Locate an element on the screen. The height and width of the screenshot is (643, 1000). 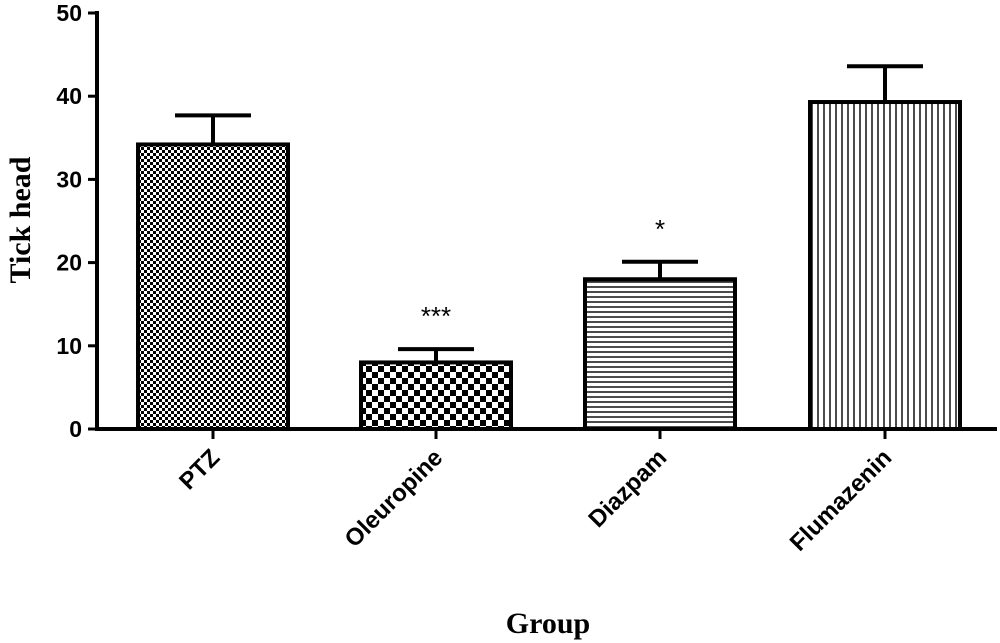
y-tick-label: 0 is located at coordinates (75, 429).